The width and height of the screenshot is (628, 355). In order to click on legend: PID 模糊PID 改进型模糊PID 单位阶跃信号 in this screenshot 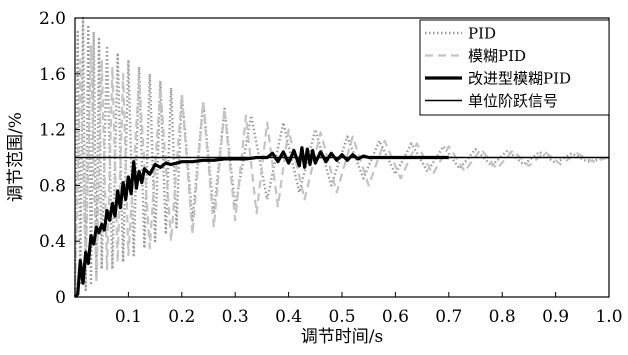, I will do `click(514, 67)`.